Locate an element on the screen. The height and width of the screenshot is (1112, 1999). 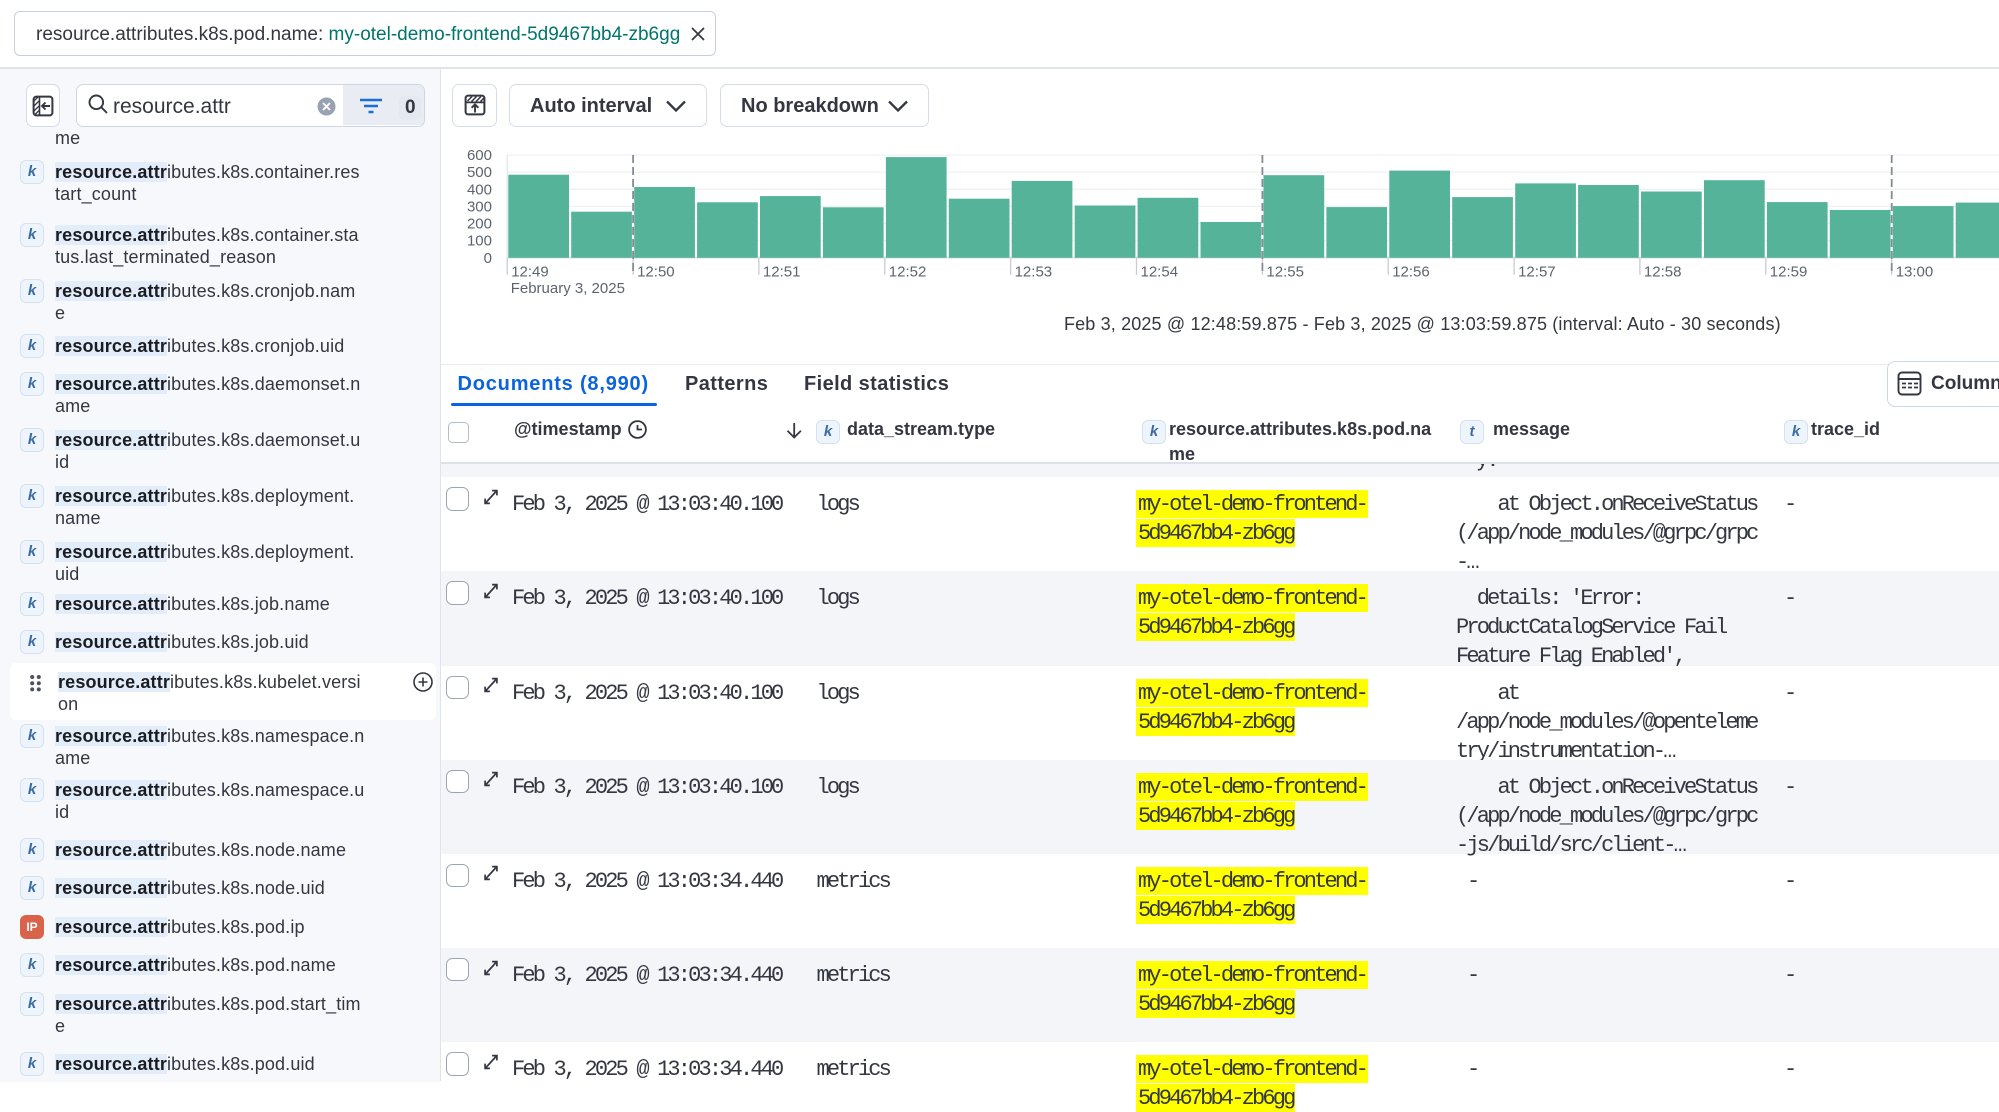
svg-text: 12:50 is located at coordinates (656, 272).